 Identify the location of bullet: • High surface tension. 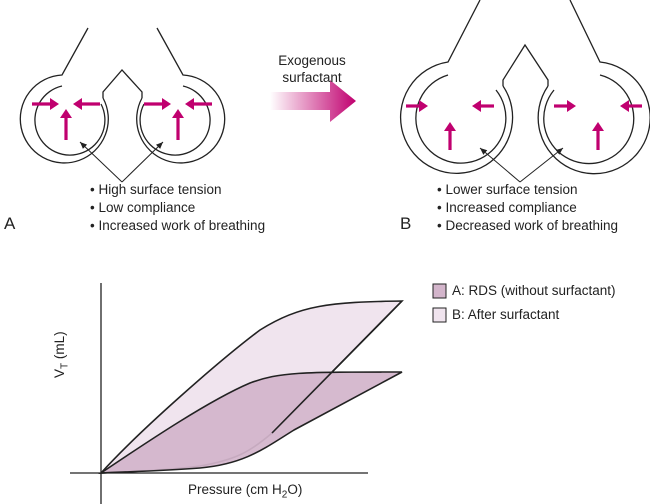
(156, 189).